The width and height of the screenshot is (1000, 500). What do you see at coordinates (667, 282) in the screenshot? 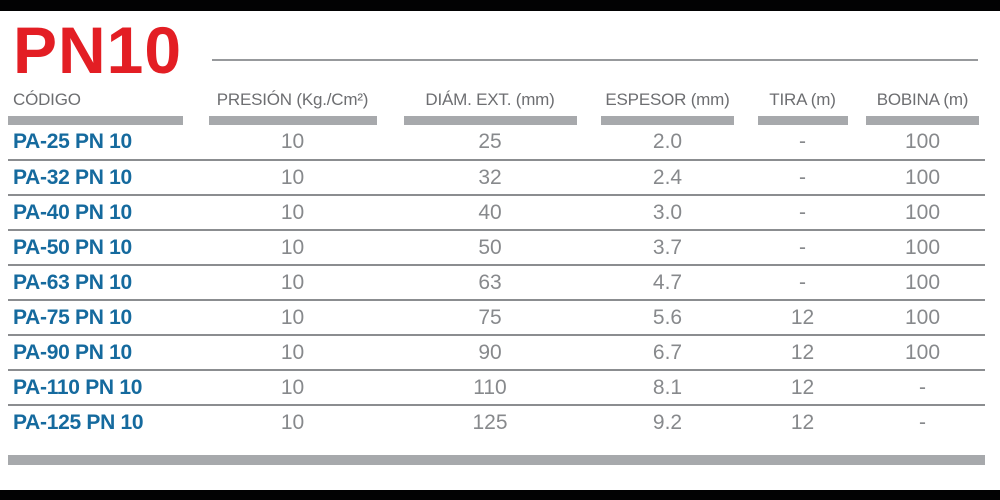
I see `cell-espesor: 4.7` at bounding box center [667, 282].